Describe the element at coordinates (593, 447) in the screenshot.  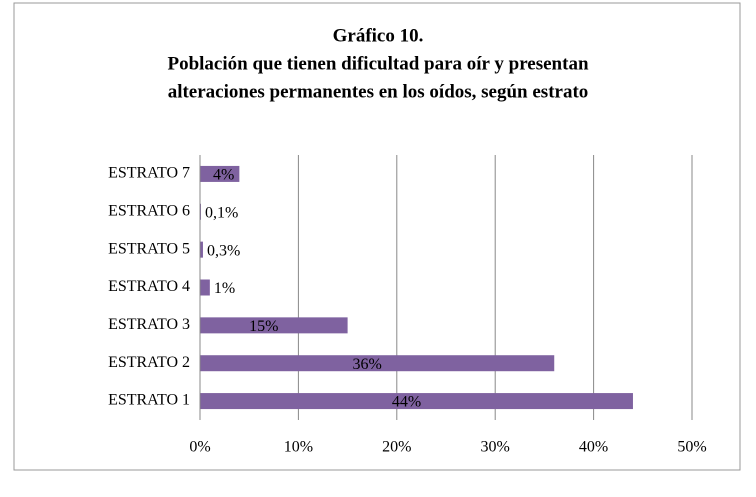
I see `x-tick-label: 40%` at that location.